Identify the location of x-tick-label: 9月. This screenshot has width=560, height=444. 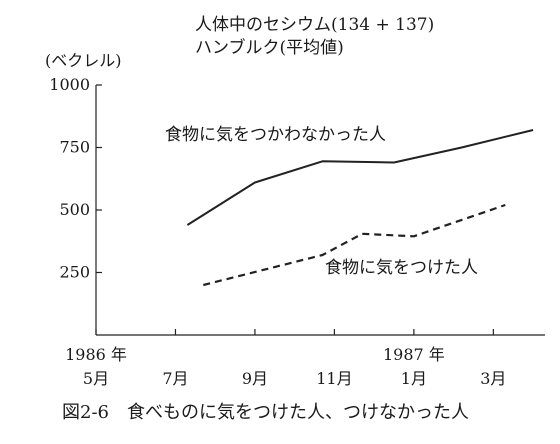
(255, 378).